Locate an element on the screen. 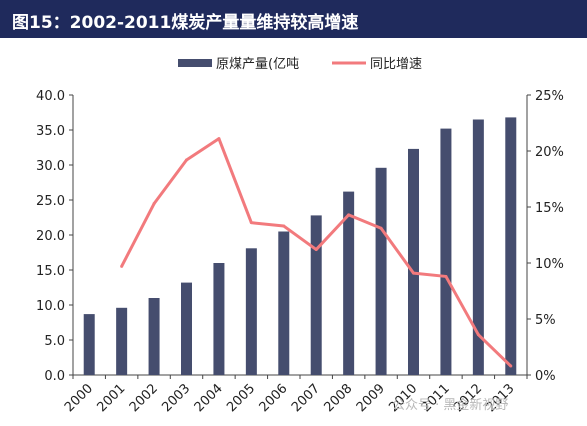 The height and width of the screenshot is (426, 587). left-tick-label: 30.0 is located at coordinates (50, 166).